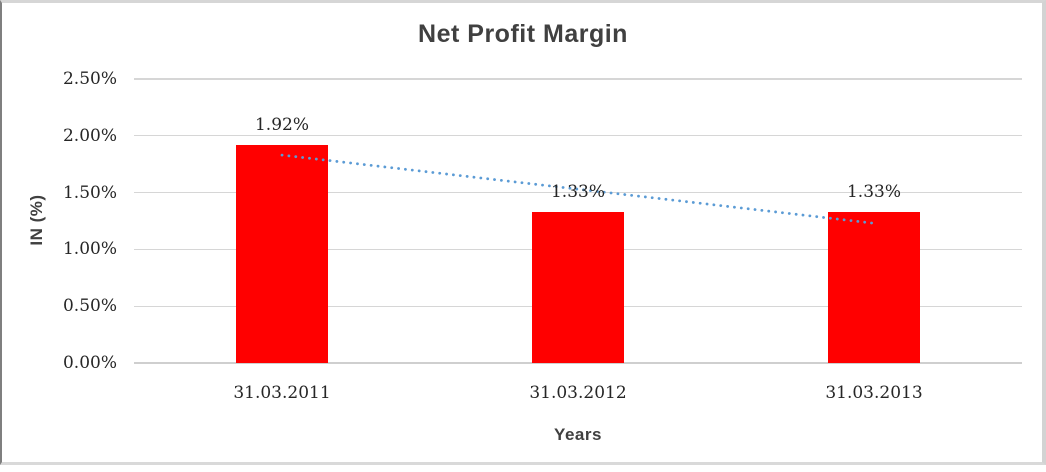 The width and height of the screenshot is (1046, 472). Describe the element at coordinates (89, 135) in the screenshot. I see `y-tick-label: 2.00%` at that location.